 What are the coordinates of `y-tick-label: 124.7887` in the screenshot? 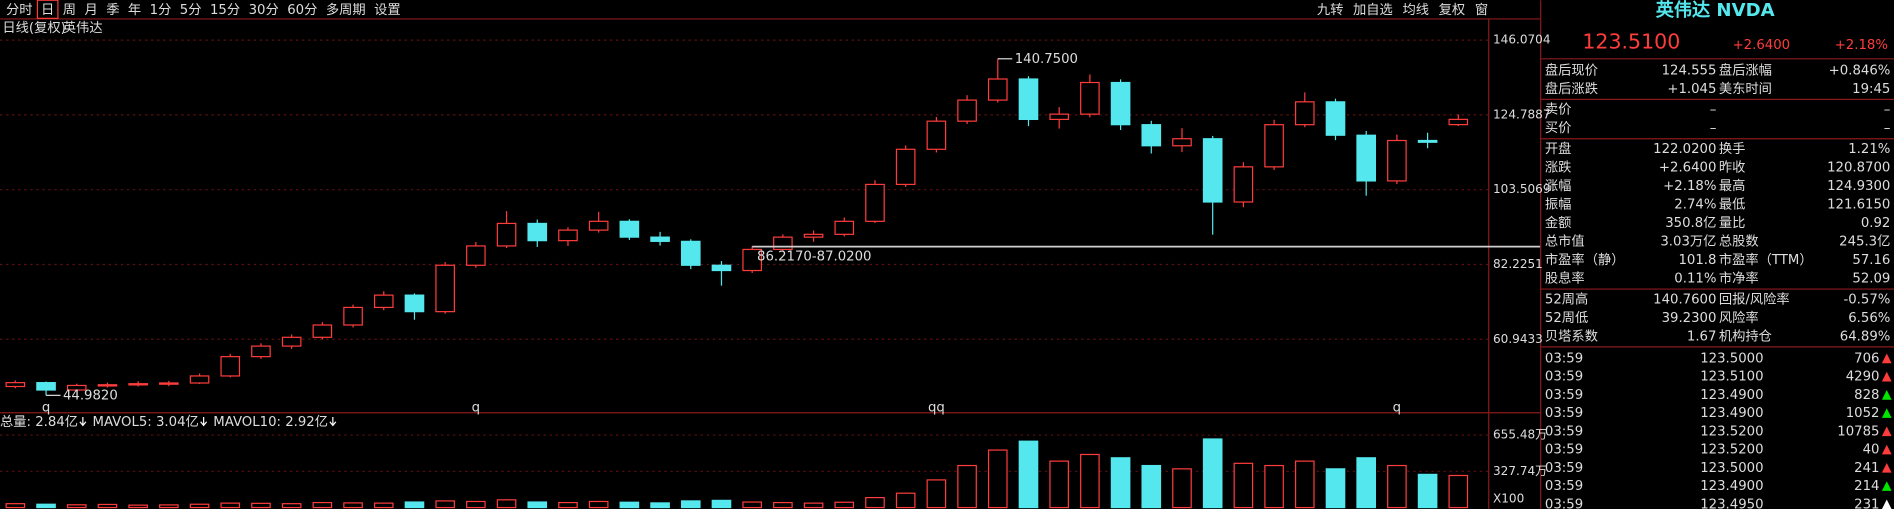 It's located at (1522, 114).